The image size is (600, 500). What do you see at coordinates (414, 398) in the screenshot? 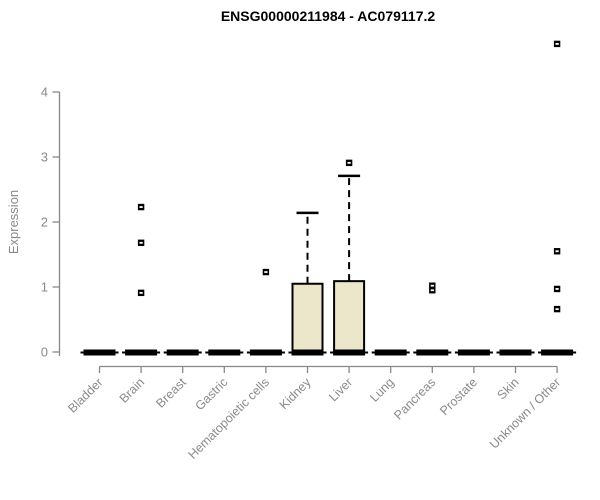
I see `x-tick-label: Pancreas` at bounding box center [414, 398].